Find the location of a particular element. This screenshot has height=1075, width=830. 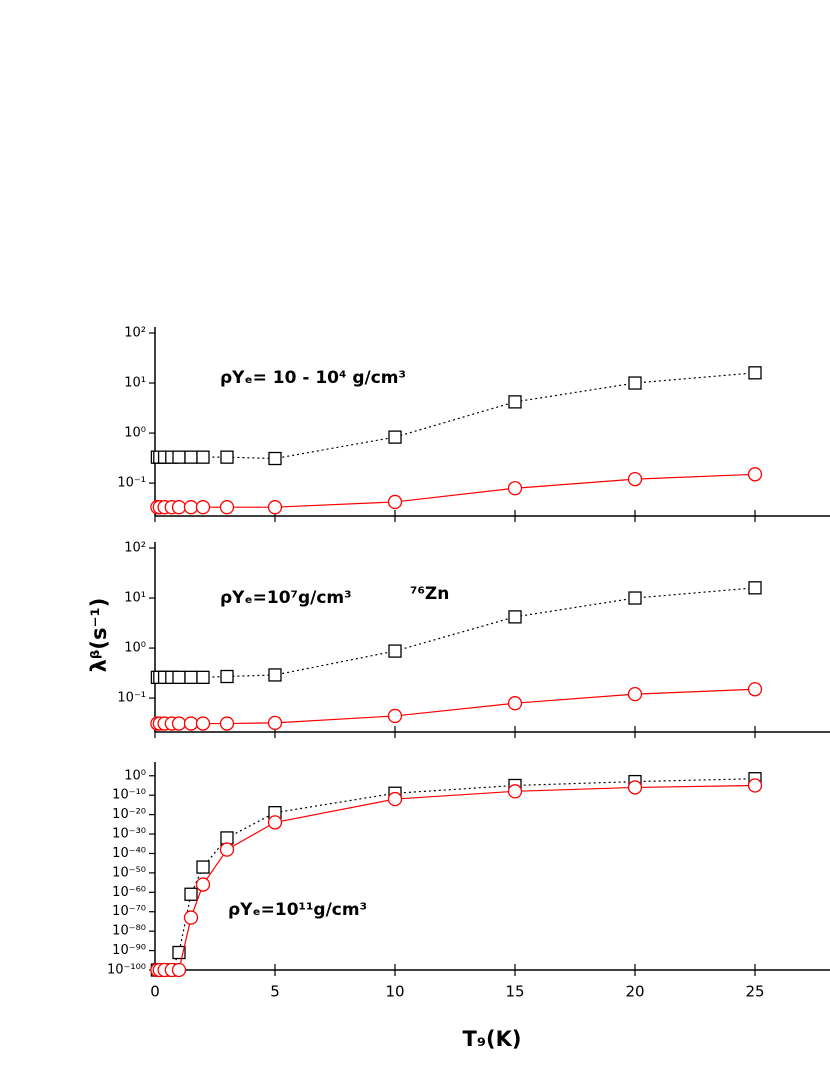

y-tick-label: 10⁻⁶⁰ is located at coordinates (129, 892).